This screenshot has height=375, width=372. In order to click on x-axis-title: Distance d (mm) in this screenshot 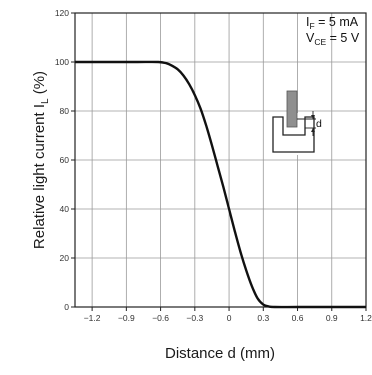, I will do `click(220, 353)`.